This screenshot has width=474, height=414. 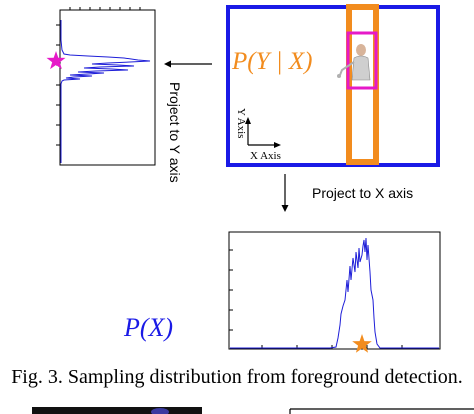 What do you see at coordinates (263, 132) in the screenshot?
I see `axes-icon` at bounding box center [263, 132].